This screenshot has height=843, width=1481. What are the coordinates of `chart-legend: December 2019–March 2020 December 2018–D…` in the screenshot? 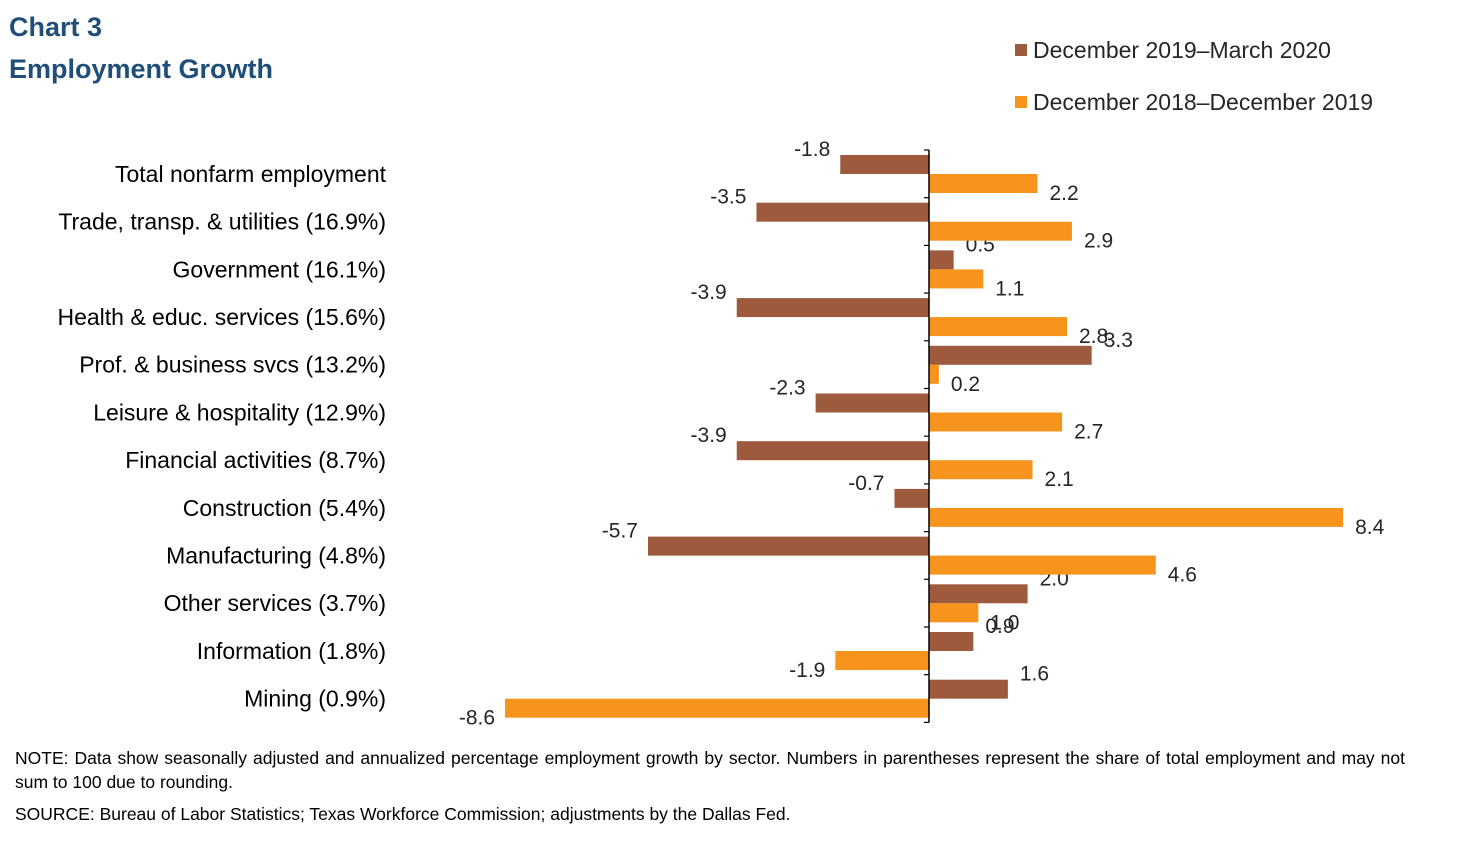 It's located at (1194, 86).